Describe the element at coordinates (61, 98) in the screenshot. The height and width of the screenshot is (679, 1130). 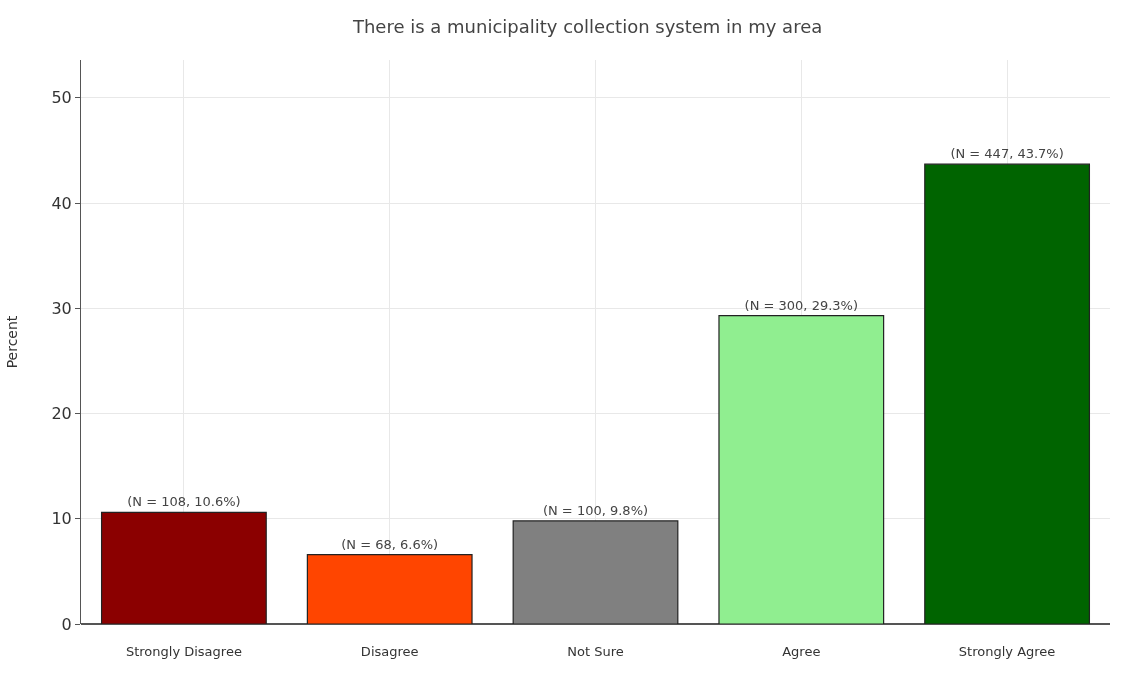
I see `y-tick-label: 50` at that location.